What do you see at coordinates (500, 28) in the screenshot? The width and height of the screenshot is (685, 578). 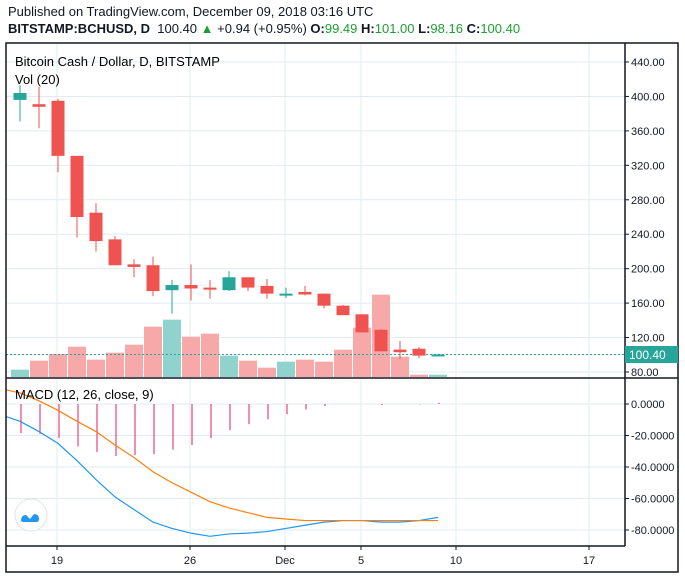 I see `close-value: 100.40` at bounding box center [500, 28].